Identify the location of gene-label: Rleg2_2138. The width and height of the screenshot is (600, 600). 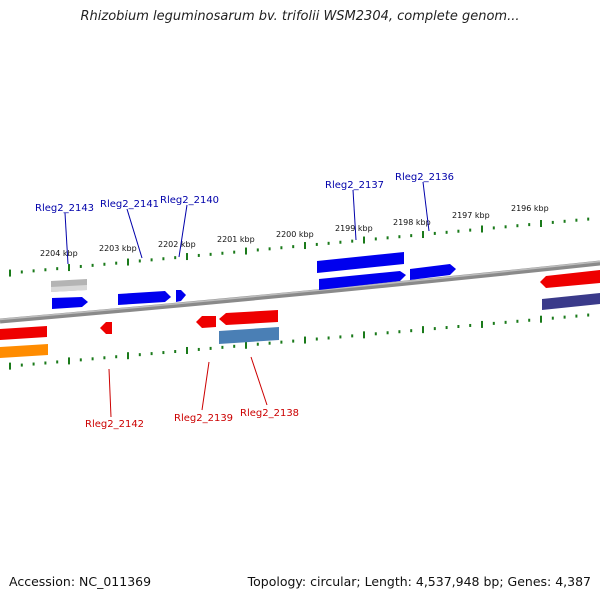
(269, 413).